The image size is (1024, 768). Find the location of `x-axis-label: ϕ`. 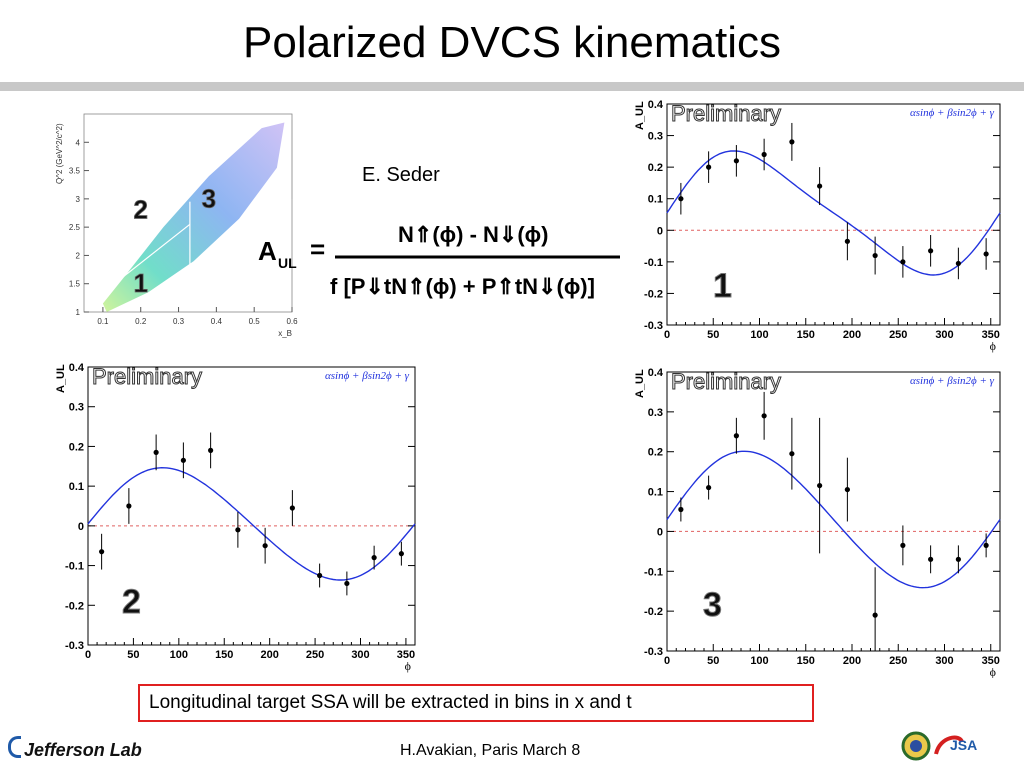

x-axis-label: ϕ is located at coordinates (993, 671).